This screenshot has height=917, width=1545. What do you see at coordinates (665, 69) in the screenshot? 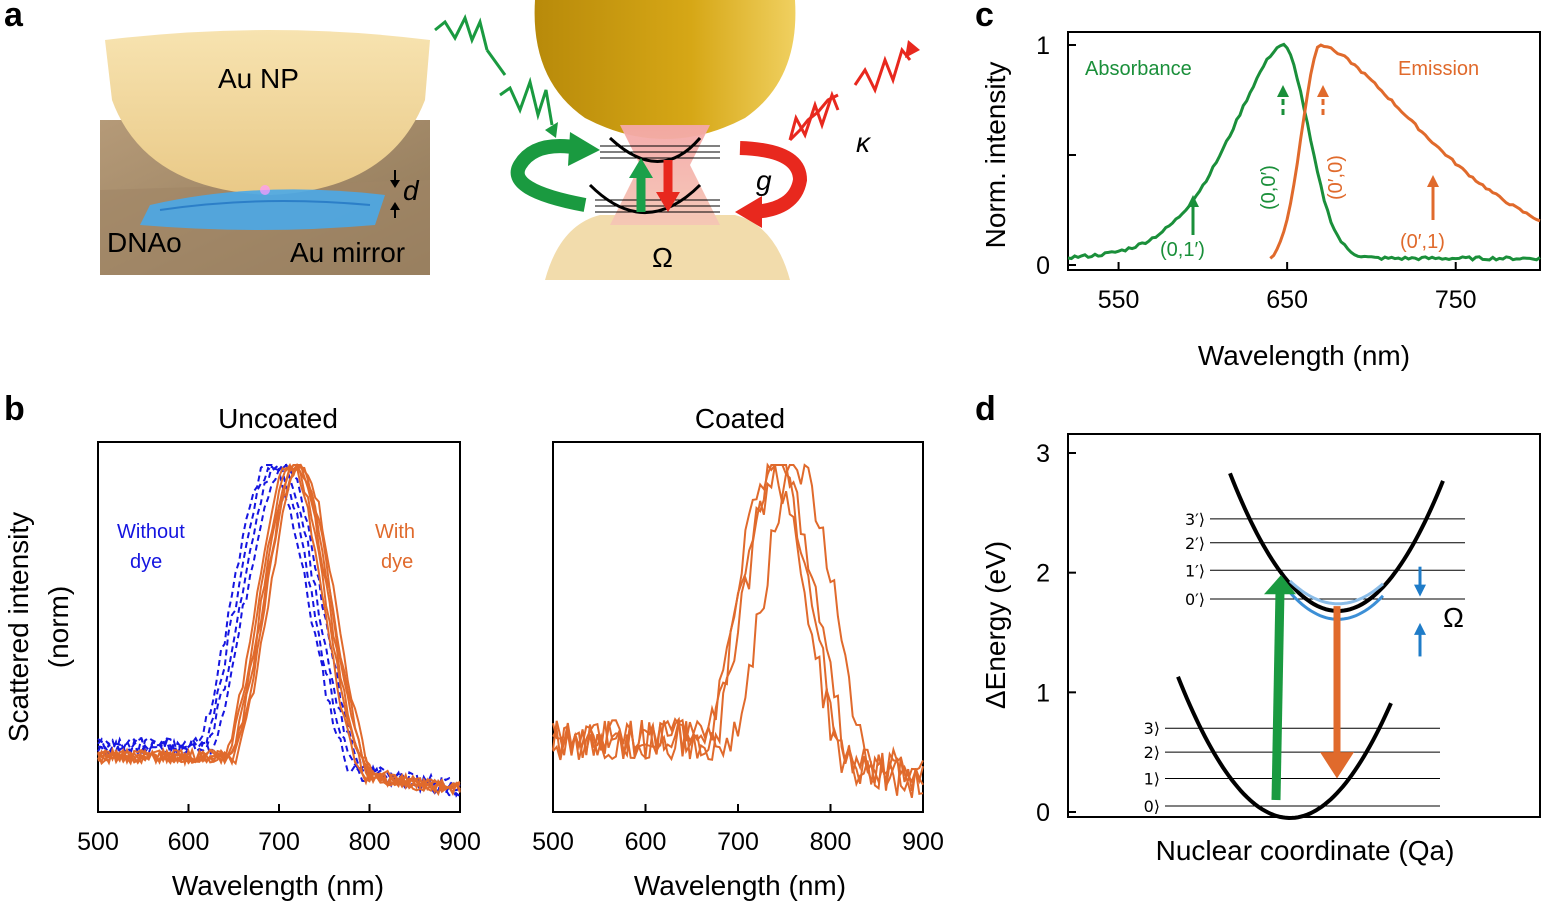
I see `gold-nanoparticle` at bounding box center [665, 69].